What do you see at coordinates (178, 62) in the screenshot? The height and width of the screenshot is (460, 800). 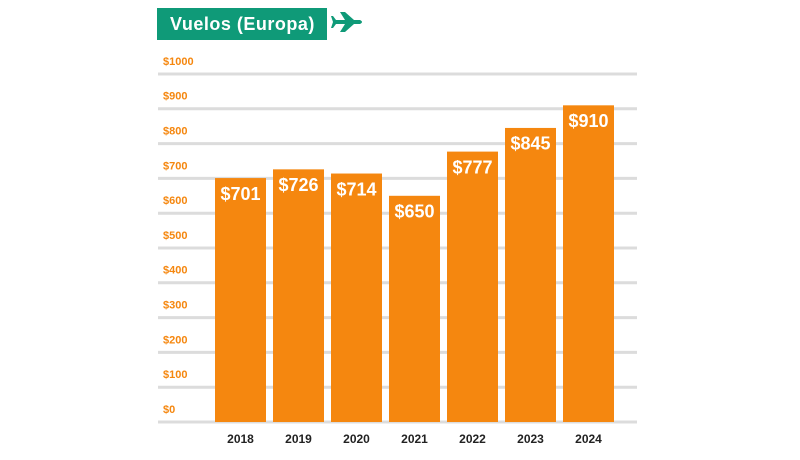 I see `y-tick-label: $1000` at bounding box center [178, 62].